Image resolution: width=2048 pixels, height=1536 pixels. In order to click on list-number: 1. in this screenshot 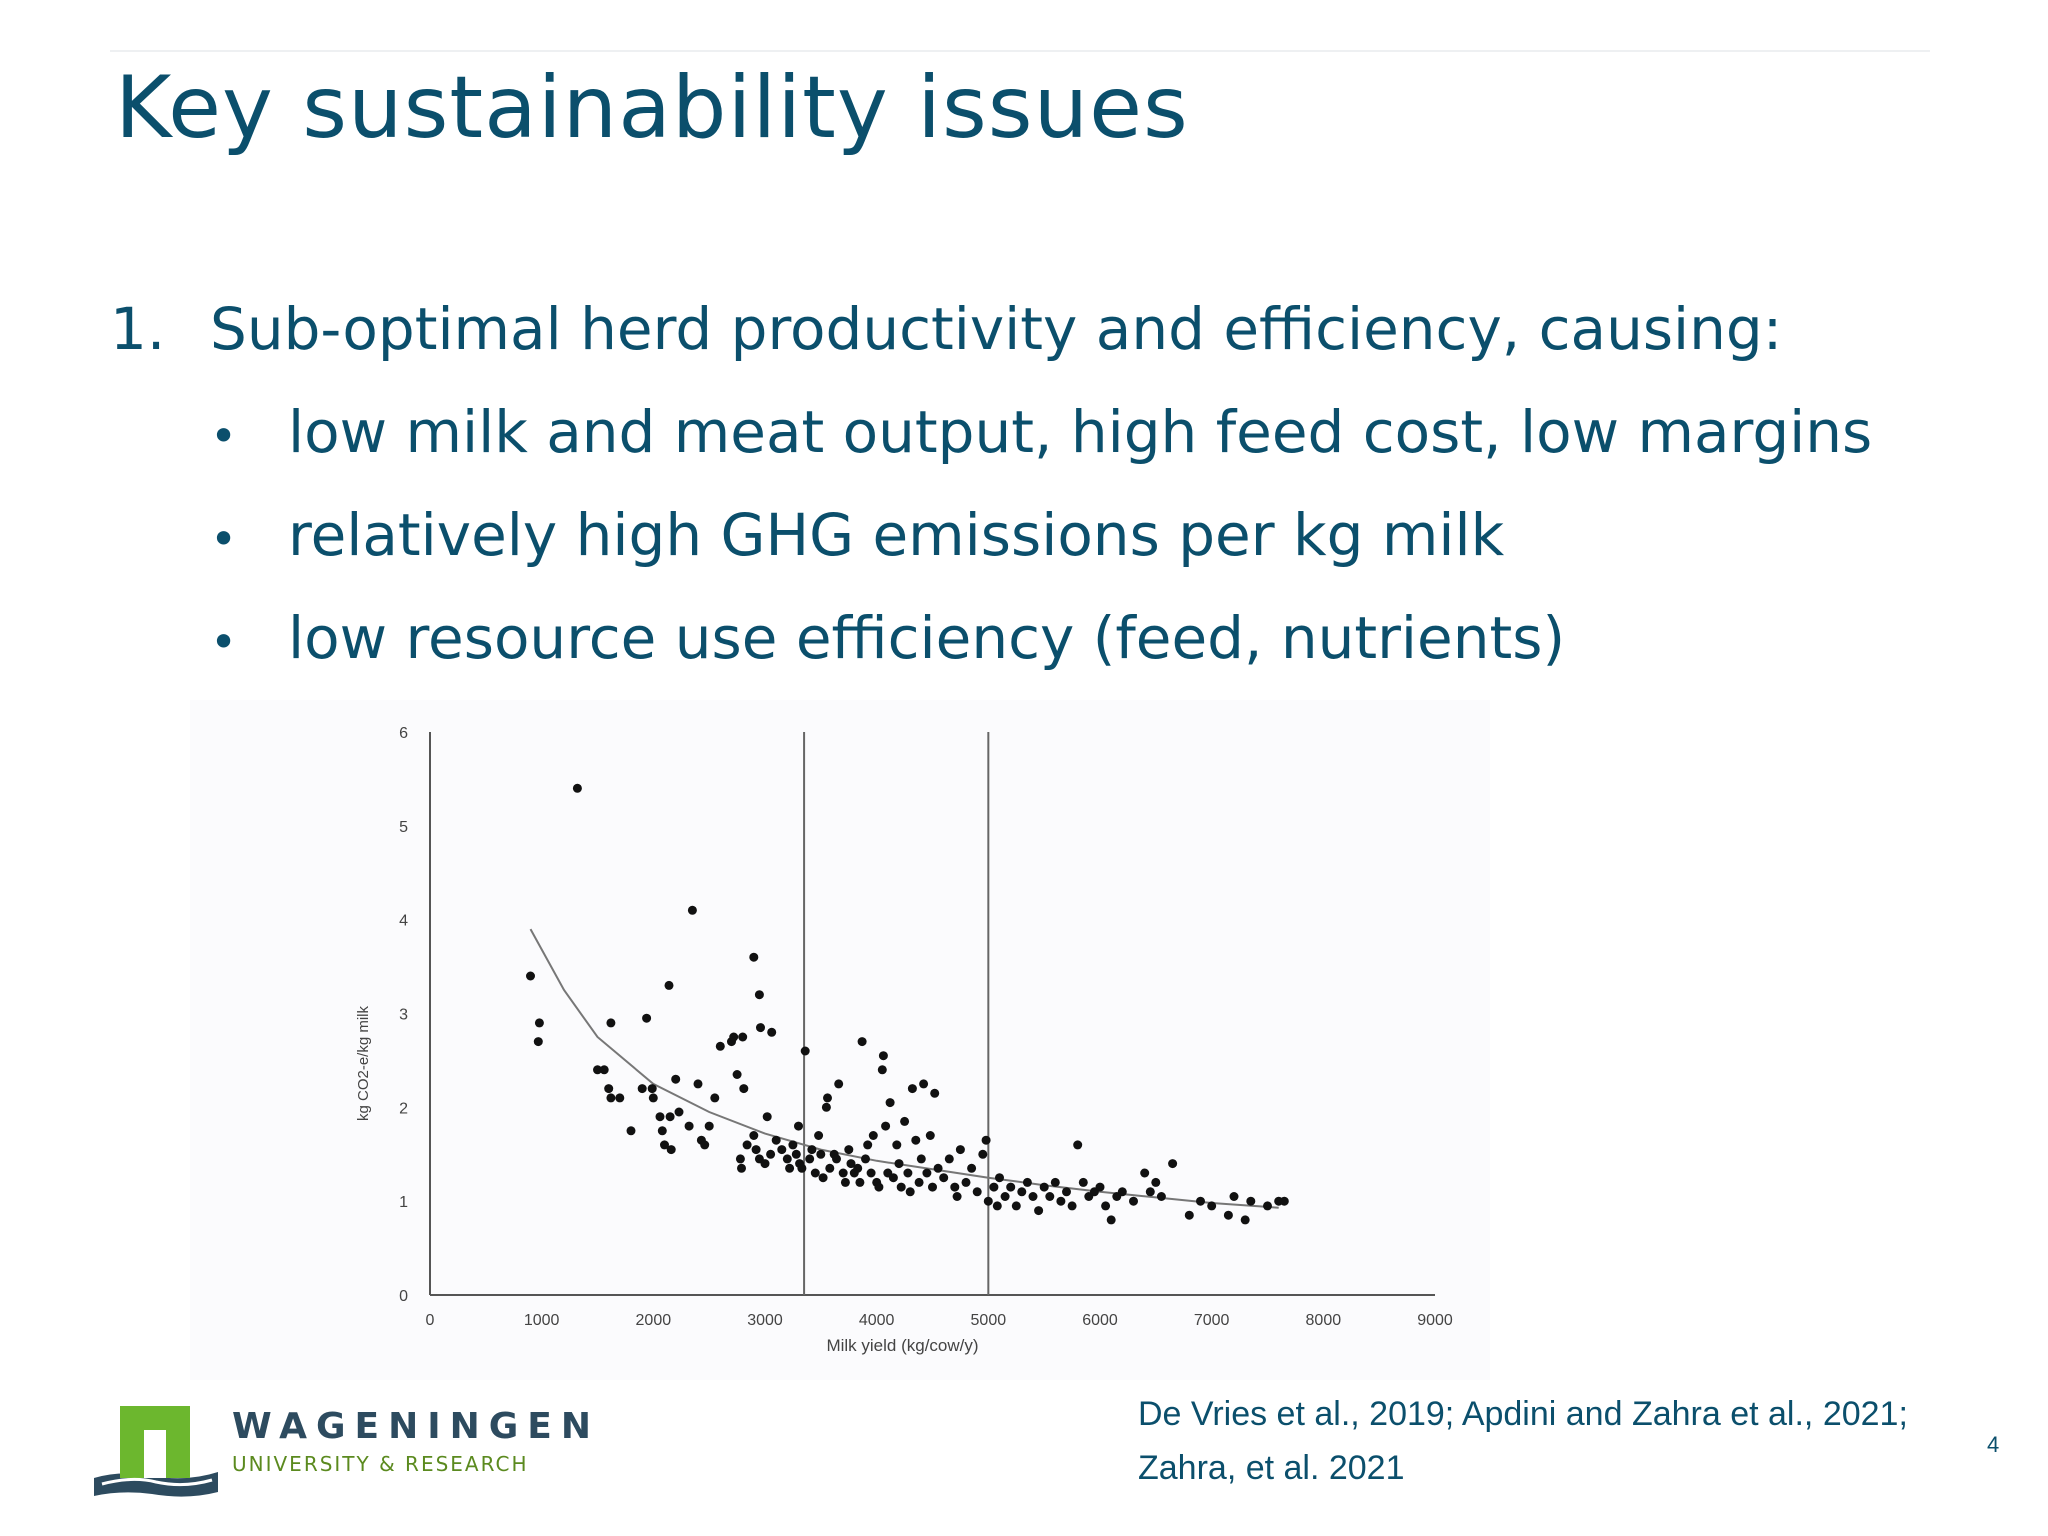, I will do `click(138, 329)`.